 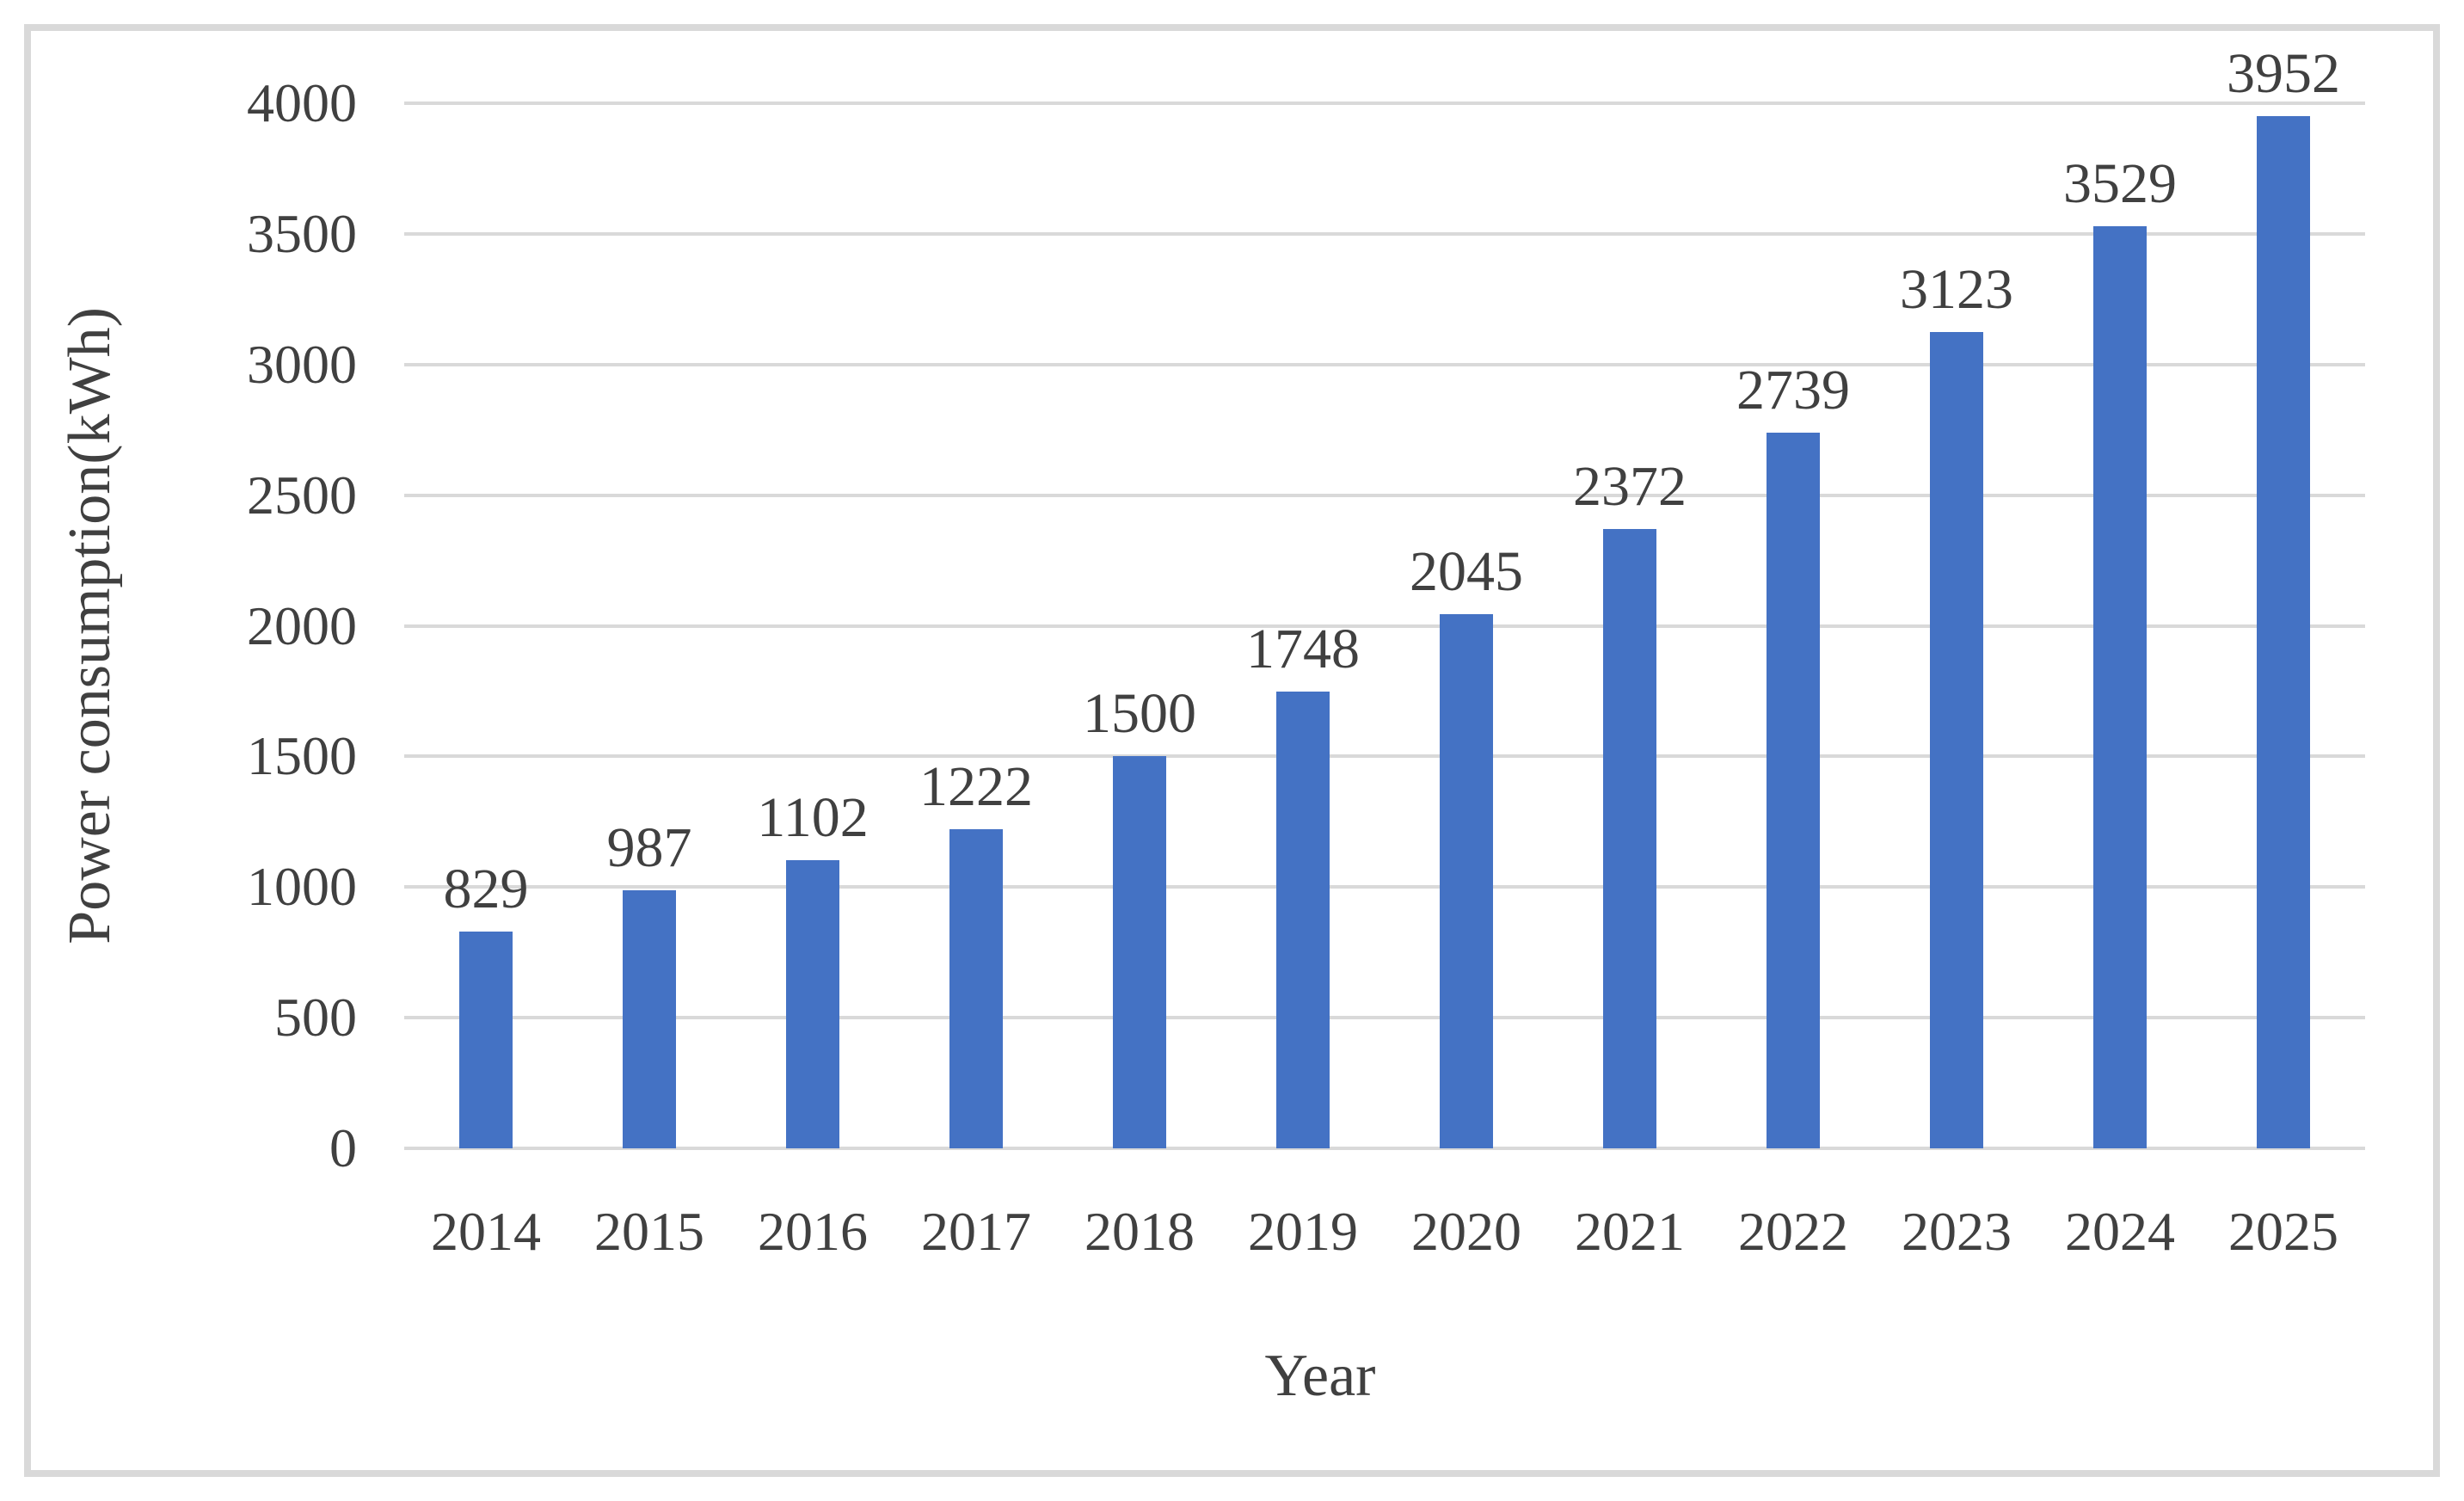 What do you see at coordinates (2284, 631) in the screenshot?
I see `bar-2025` at bounding box center [2284, 631].